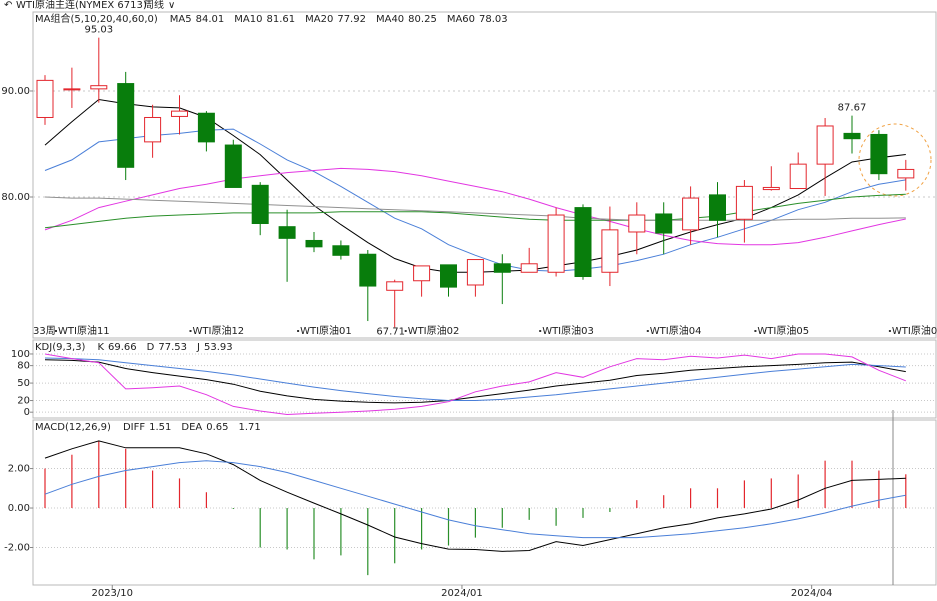 The width and height of the screenshot is (937, 601). Describe the element at coordinates (250, 427) in the screenshot. I see `legend-value: 1.71` at that location.